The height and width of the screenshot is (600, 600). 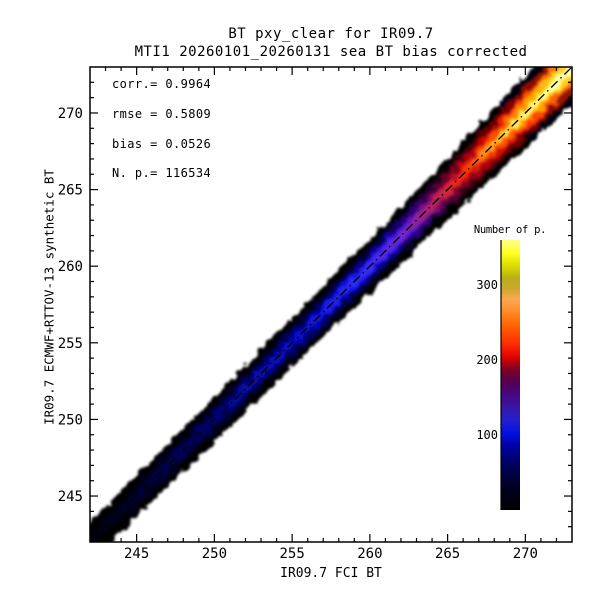 I want to click on x-tick-label: 255, so click(x=291, y=554).